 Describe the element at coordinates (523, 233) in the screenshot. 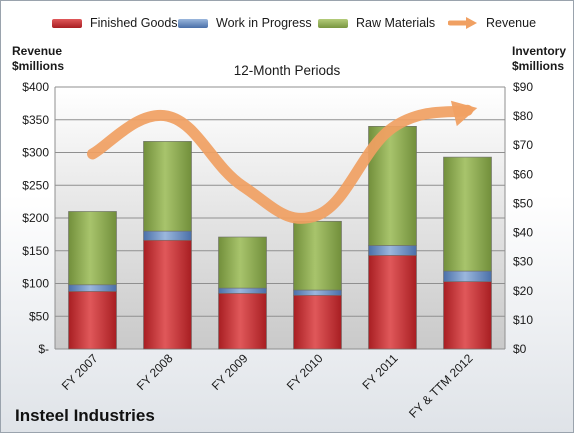

I see `right-axis-tick-label: $40` at that location.